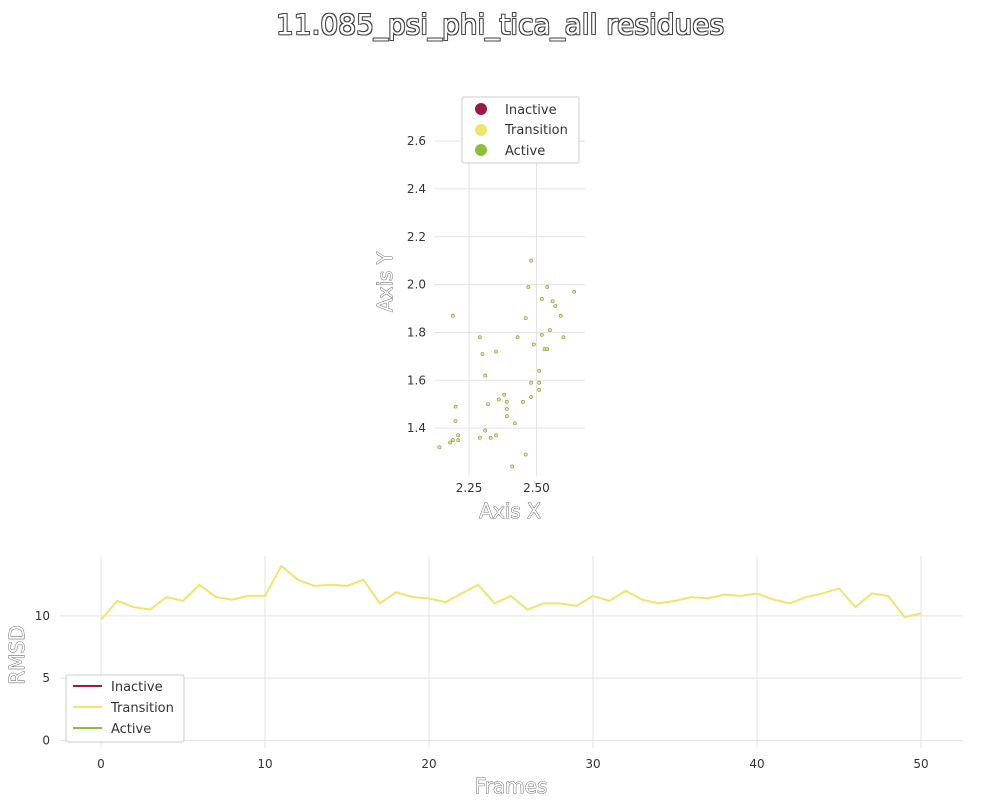 This screenshot has height=800, width=1000. What do you see at coordinates (42, 616) in the screenshot?
I see `line-y-tick-label: 10` at bounding box center [42, 616].